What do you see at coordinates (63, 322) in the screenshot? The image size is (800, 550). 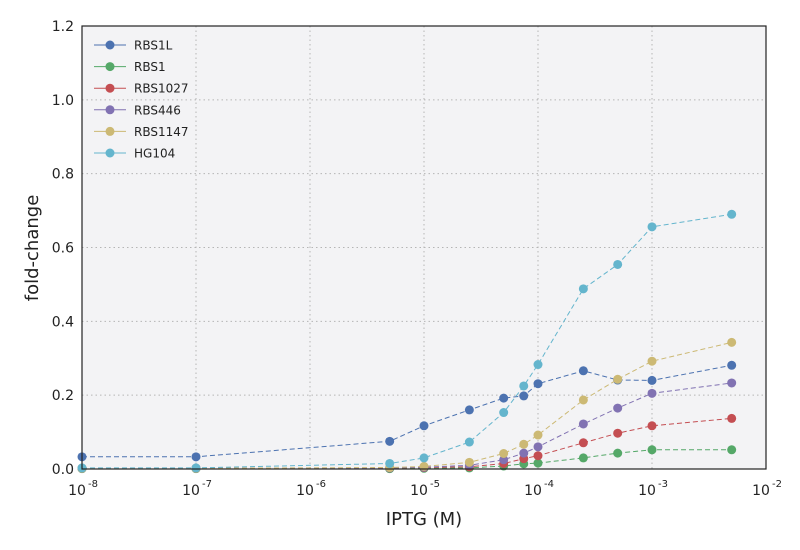 I see `y-tick-label: 0.4` at bounding box center [63, 322].